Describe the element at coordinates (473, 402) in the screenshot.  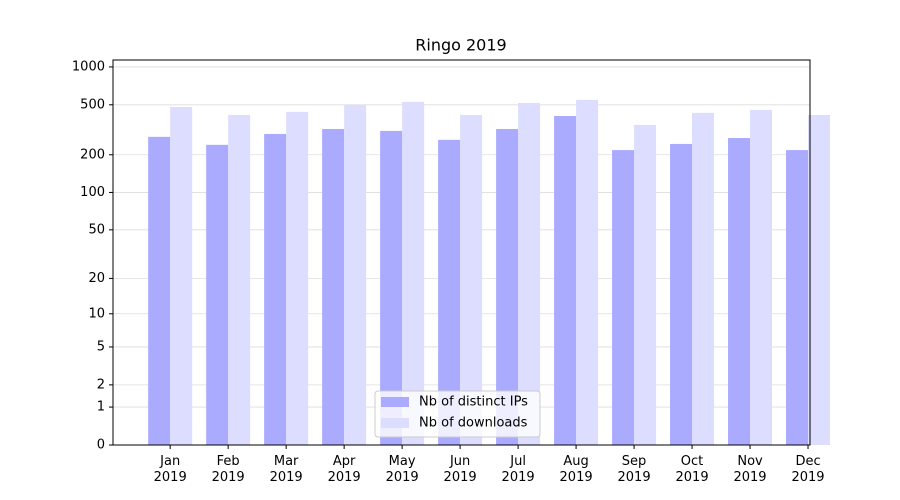
I see `legend-label: Nb of distinct IPs` at that location.